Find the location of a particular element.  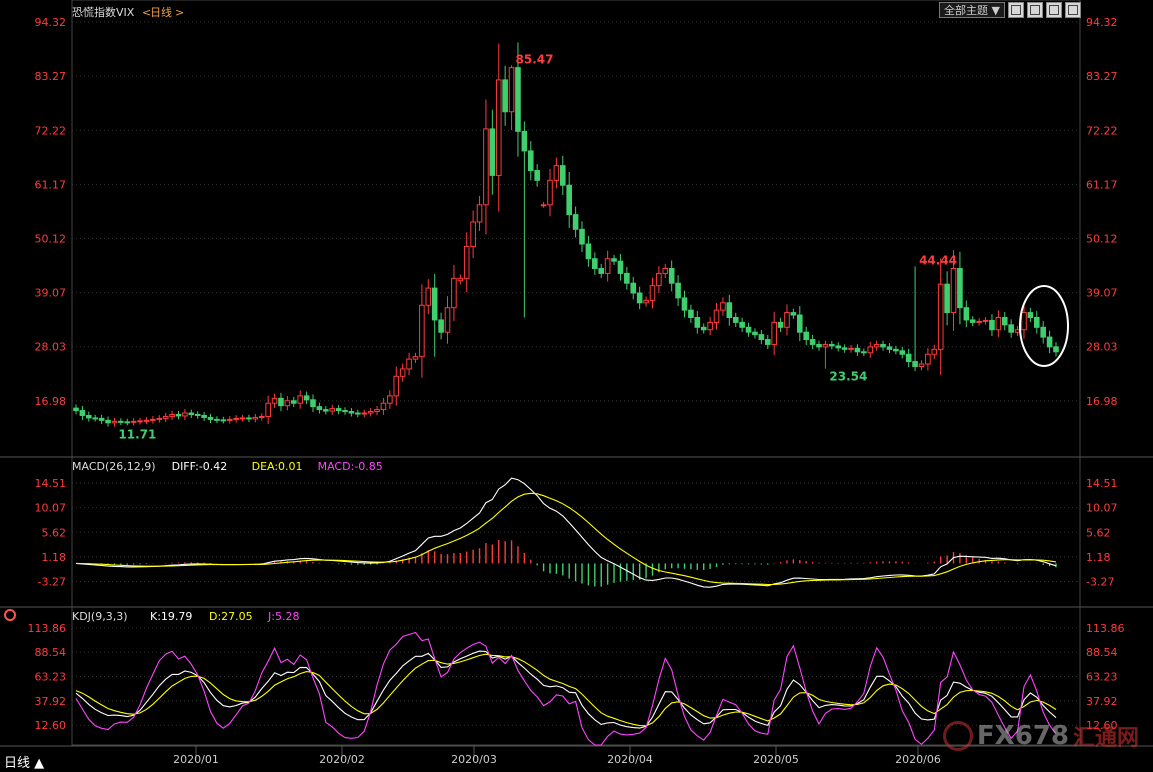

layout-single-icon is located at coordinates (1016, 10).